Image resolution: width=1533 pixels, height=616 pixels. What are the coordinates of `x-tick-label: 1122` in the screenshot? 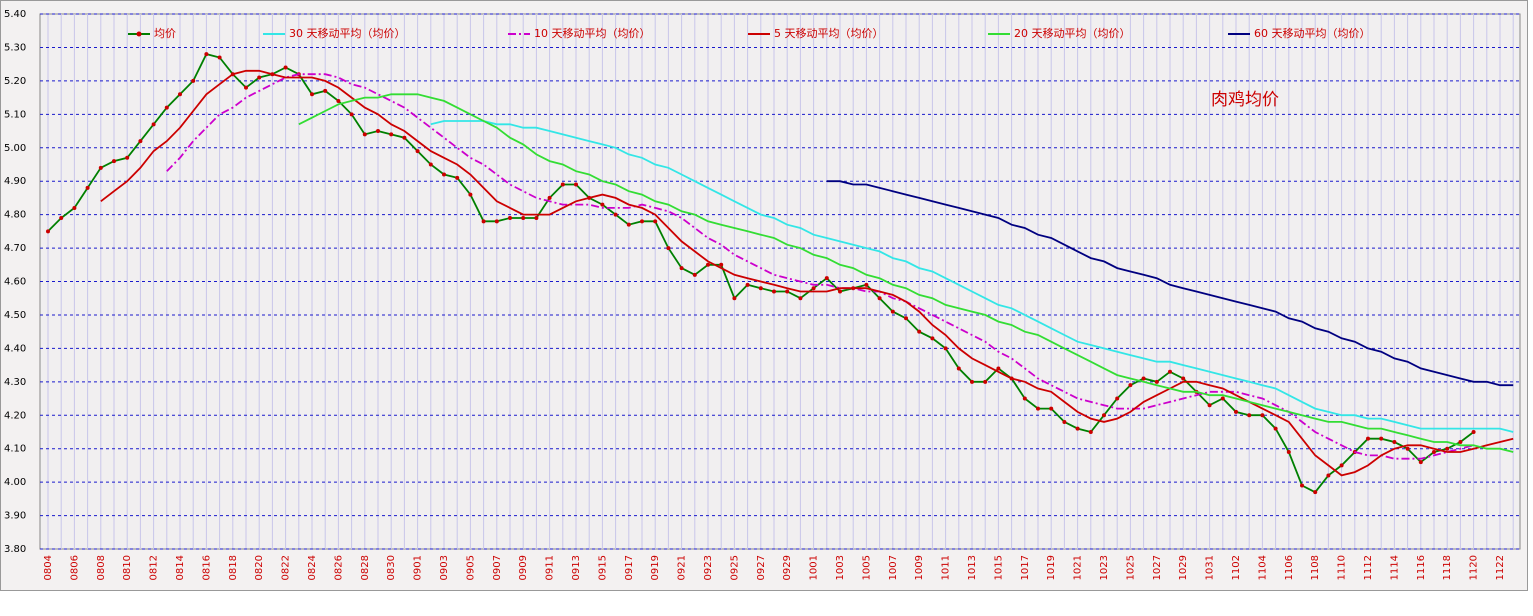 It's located at (1500, 567).